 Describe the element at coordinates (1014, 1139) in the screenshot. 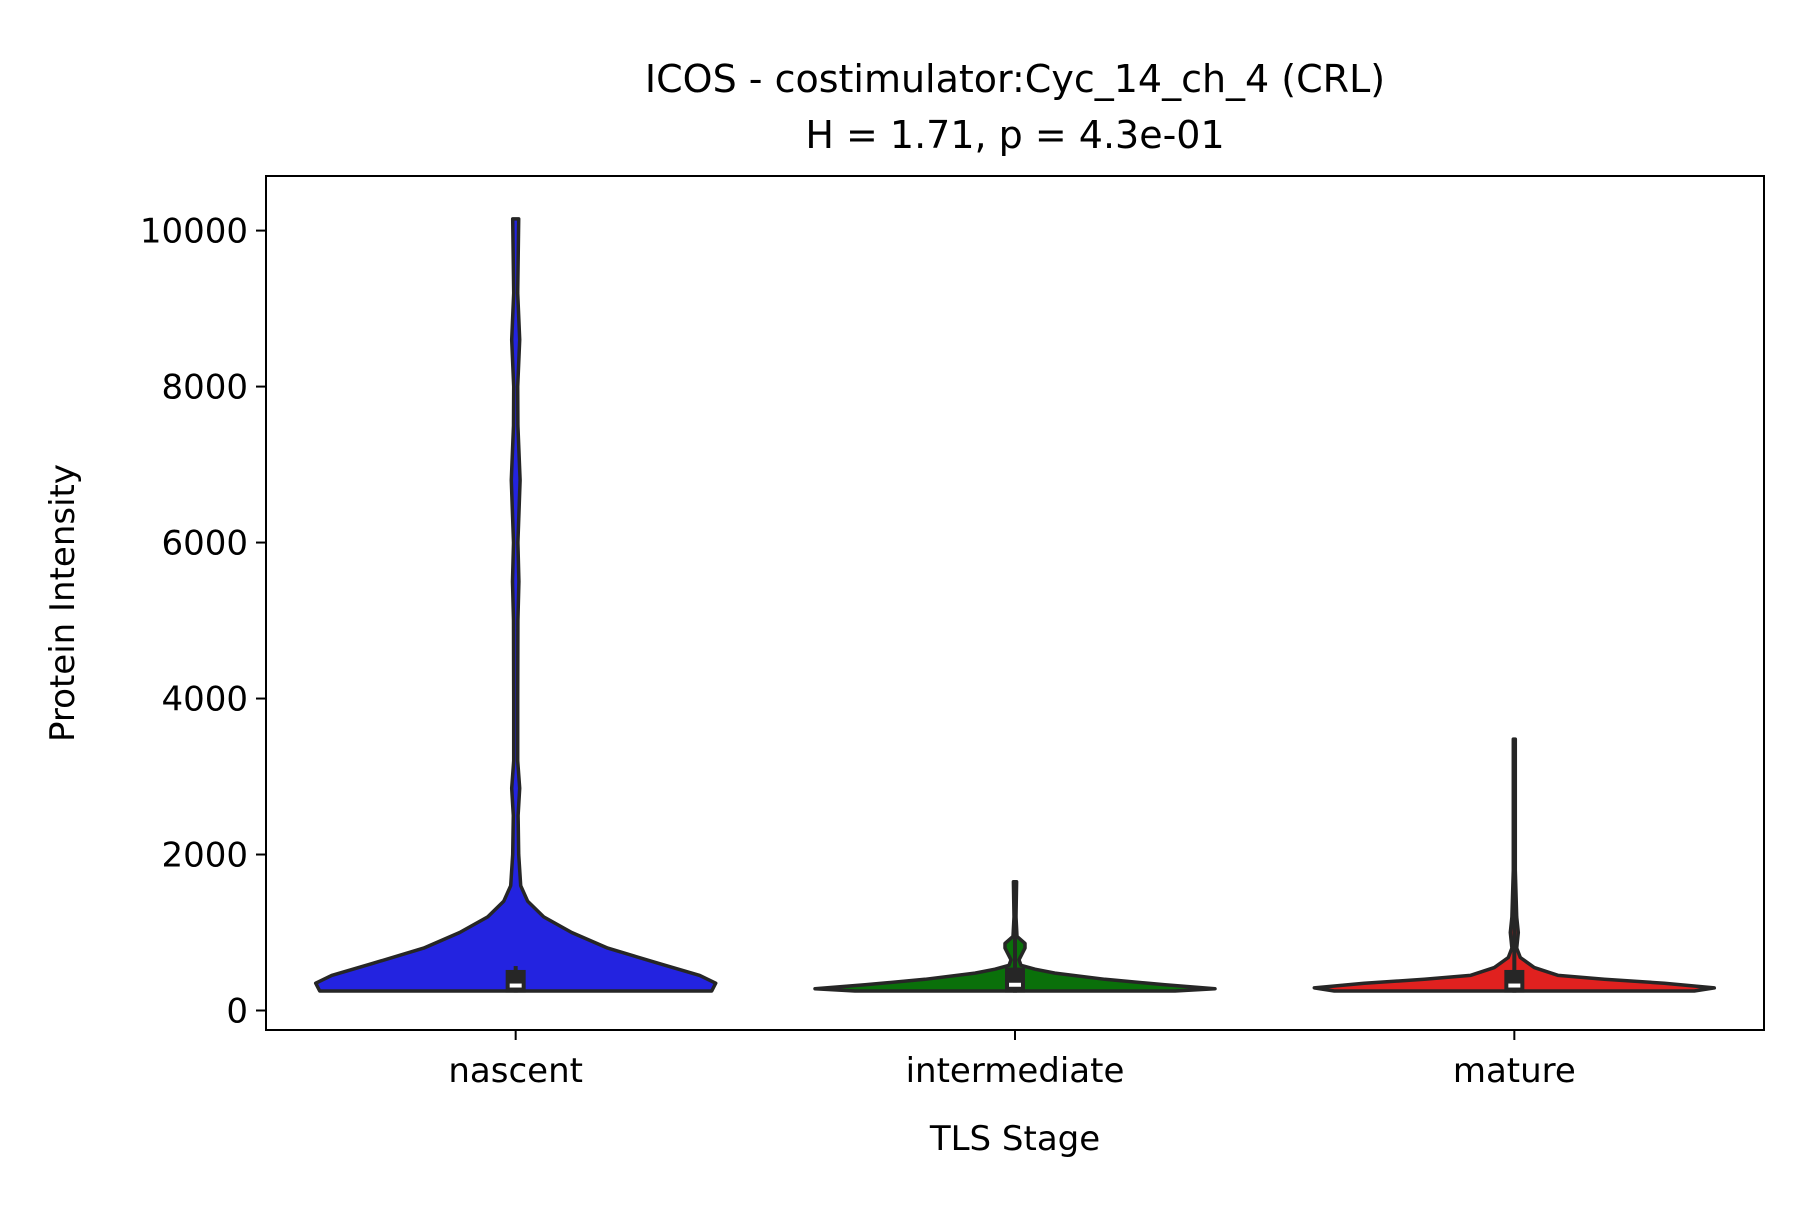

I see `x-axis-label: TLS Stage` at that location.